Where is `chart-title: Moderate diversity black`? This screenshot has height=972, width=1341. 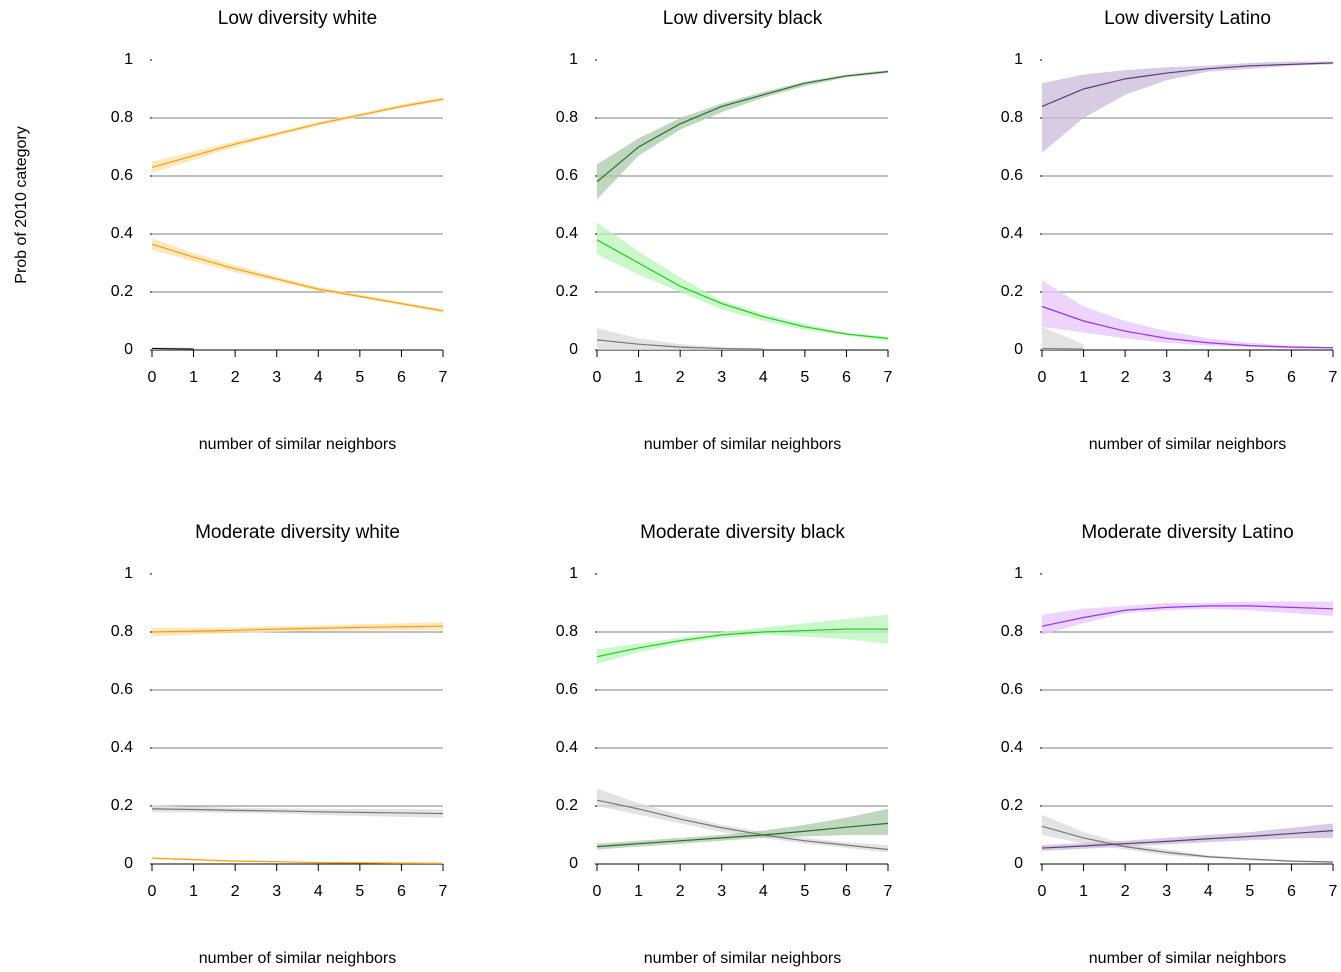 chart-title: Moderate diversity black is located at coordinates (742, 532).